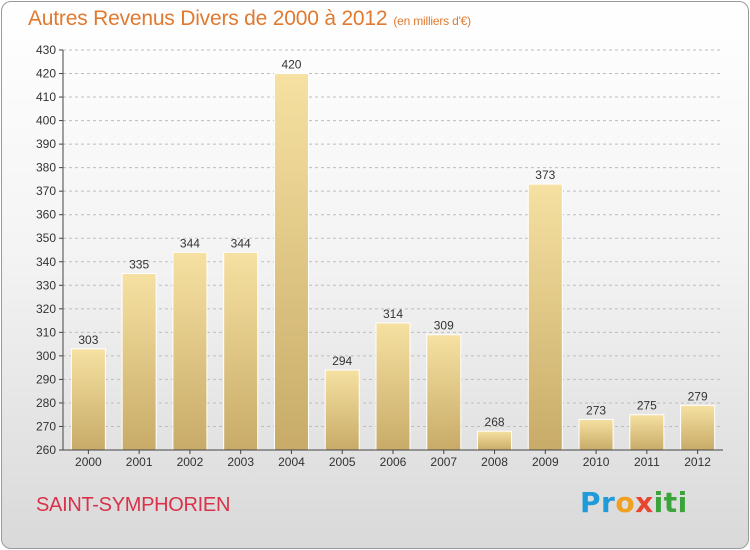  I want to click on data-label: 303, so click(88, 340).